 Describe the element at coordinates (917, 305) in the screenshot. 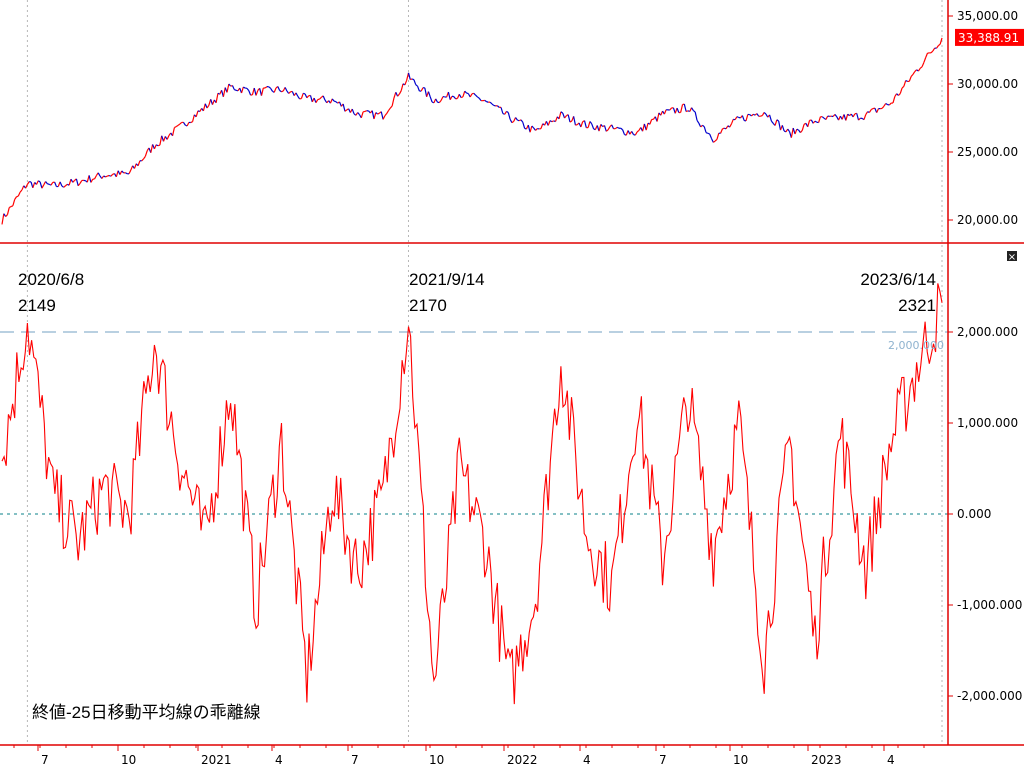

I see `annotation-value: 2321` at that location.